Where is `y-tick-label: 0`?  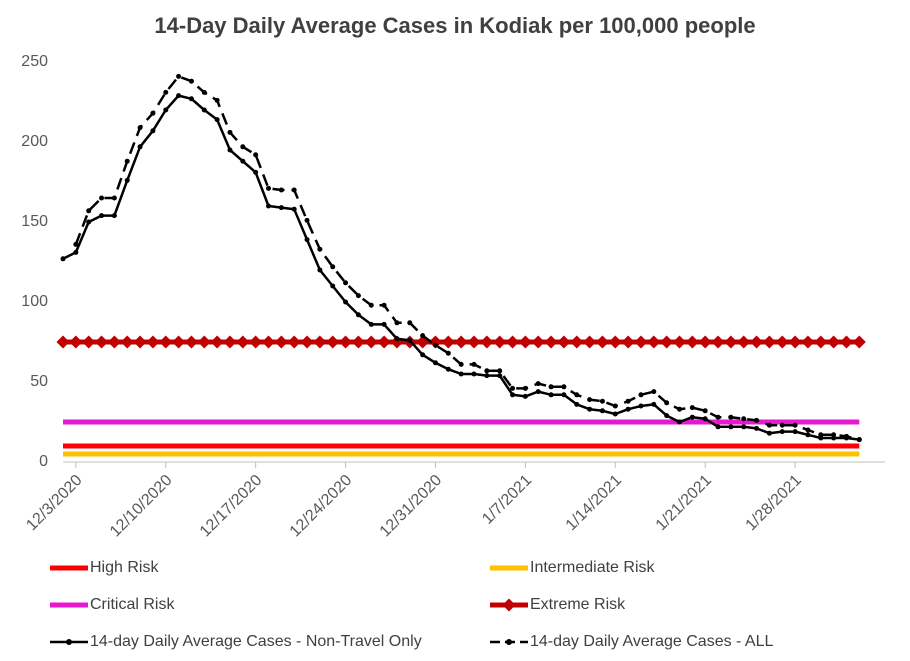 y-tick-label: 0 is located at coordinates (43, 461).